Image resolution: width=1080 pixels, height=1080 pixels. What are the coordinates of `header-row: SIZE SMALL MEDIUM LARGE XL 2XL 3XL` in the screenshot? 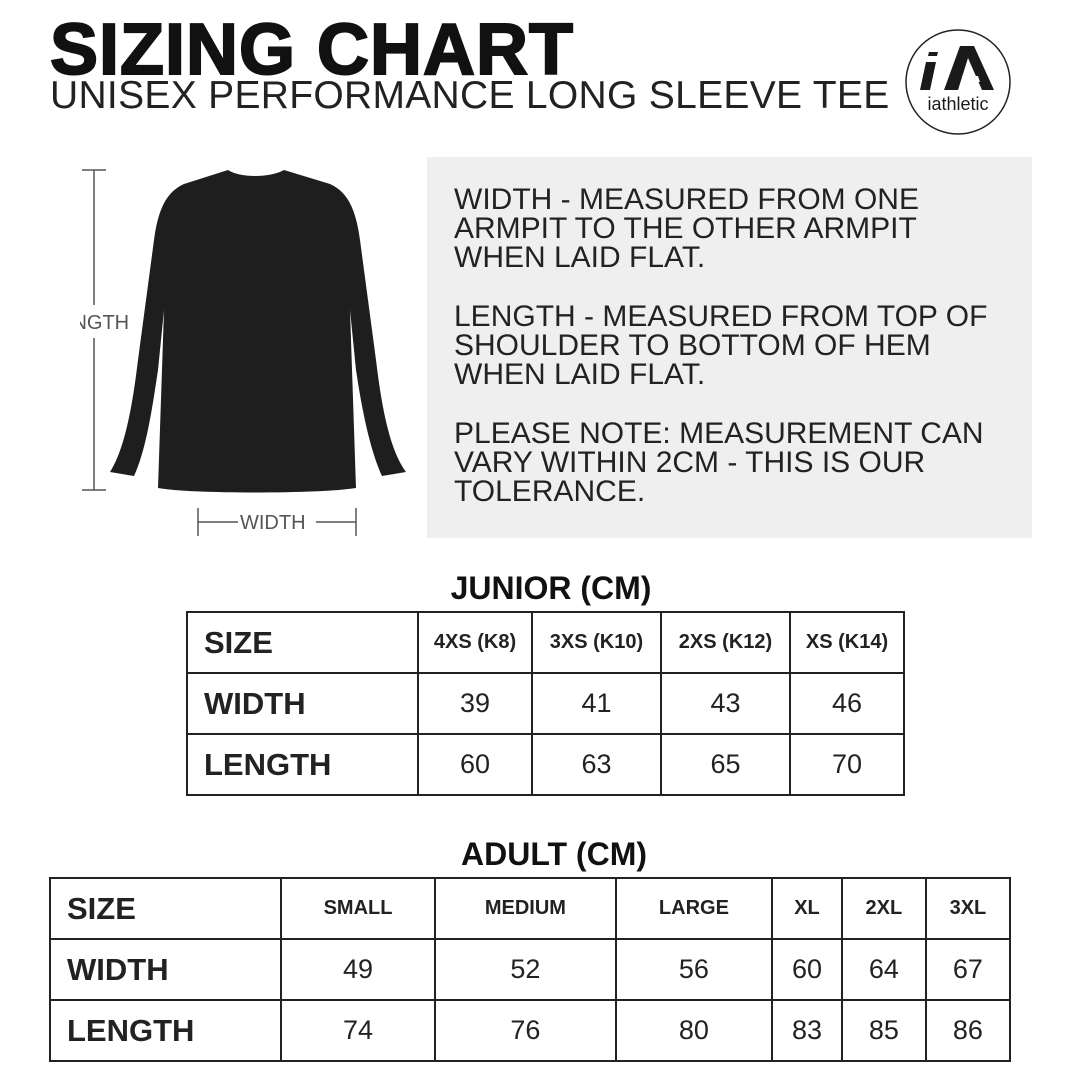 It's located at (530, 908).